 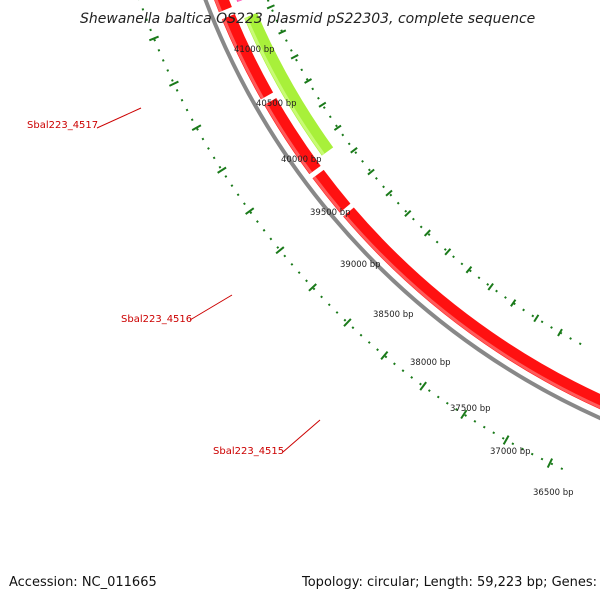 What do you see at coordinates (330, 213) in the screenshot?
I see `tick-label: 39500 bp` at bounding box center [330, 213].